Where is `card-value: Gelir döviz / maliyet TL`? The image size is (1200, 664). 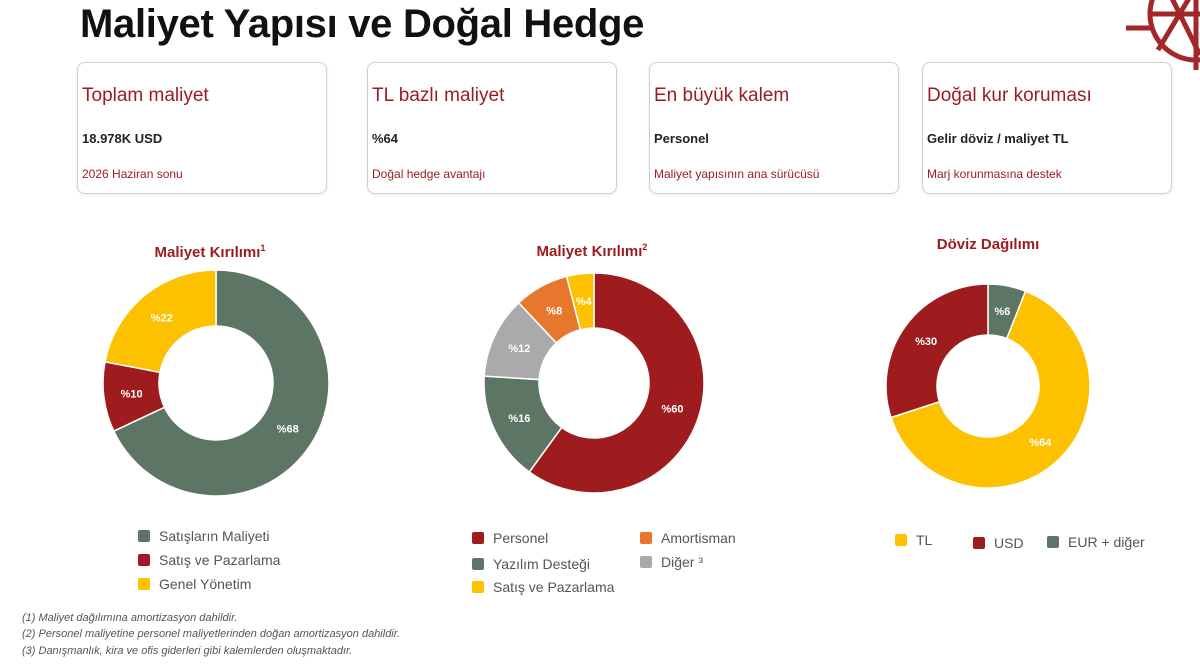
card-value: Gelir döviz / maliyet TL is located at coordinates (998, 138).